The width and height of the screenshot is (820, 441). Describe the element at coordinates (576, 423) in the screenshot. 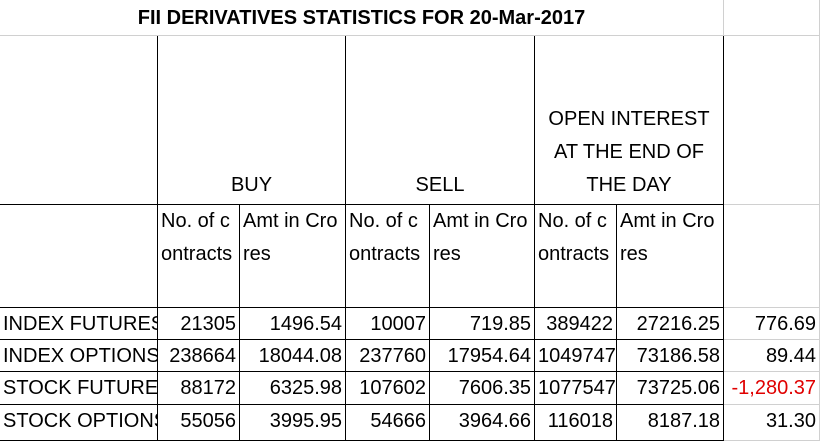

I see `value-cell: 116018` at that location.